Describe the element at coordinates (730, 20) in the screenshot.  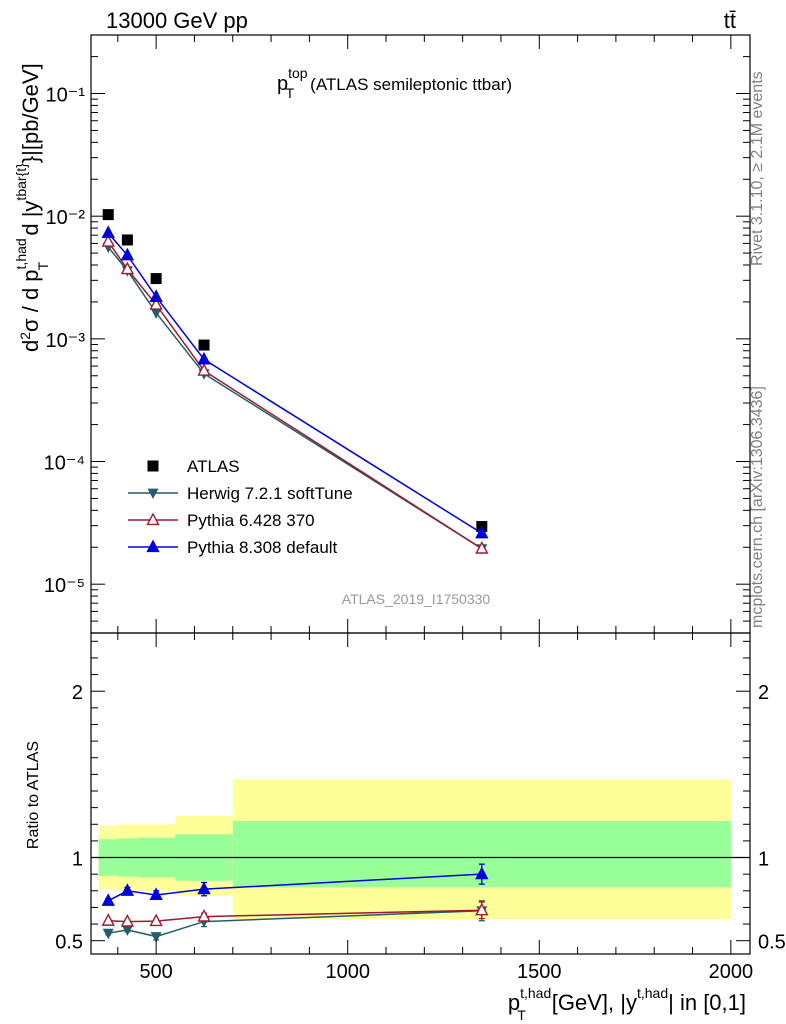
I see `process-label: tt̄` at that location.